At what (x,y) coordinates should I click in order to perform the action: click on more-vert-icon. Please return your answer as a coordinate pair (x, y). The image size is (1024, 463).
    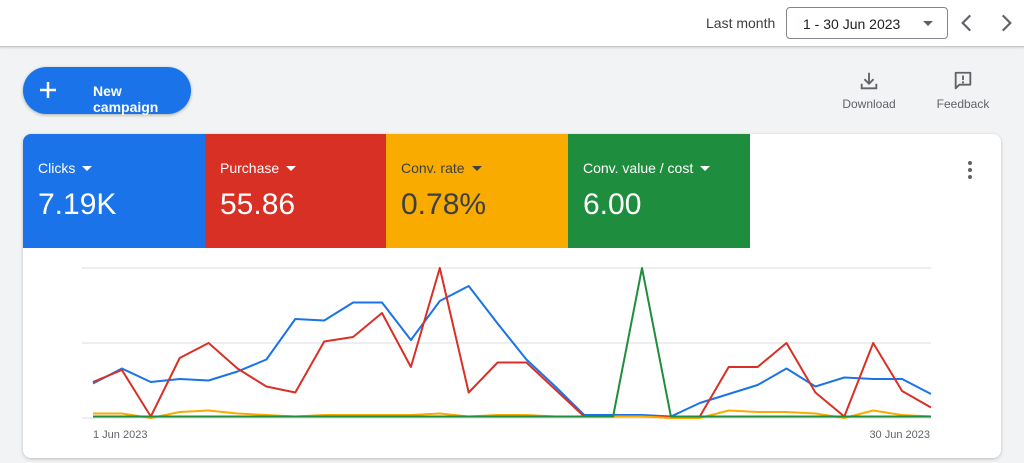
    Looking at the image, I should click on (970, 170).